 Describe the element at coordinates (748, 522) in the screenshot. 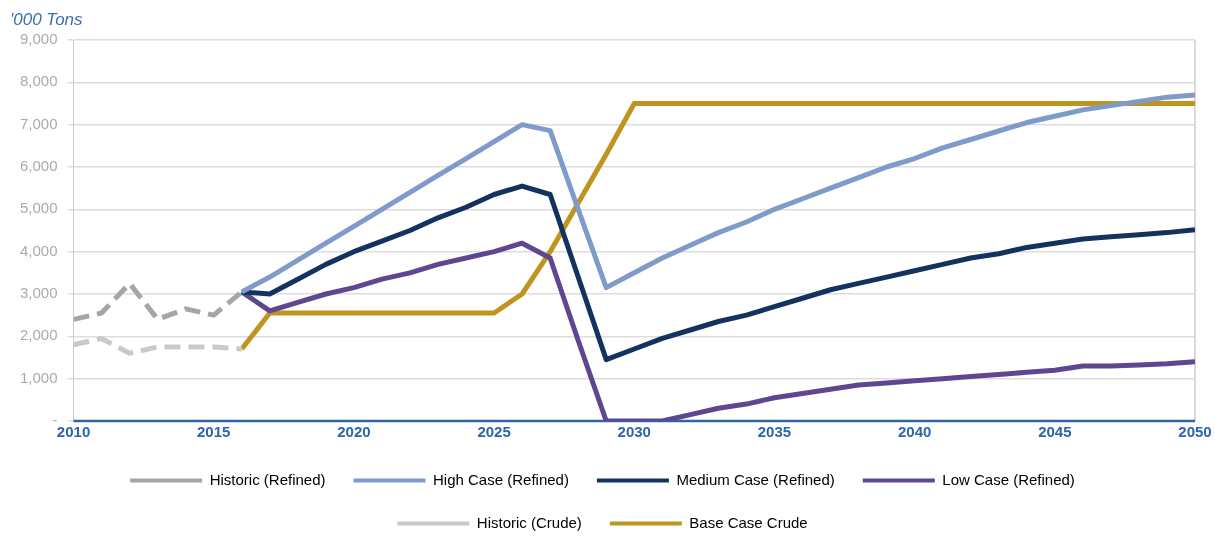

I see `legend-label: Base Case Crude` at that location.